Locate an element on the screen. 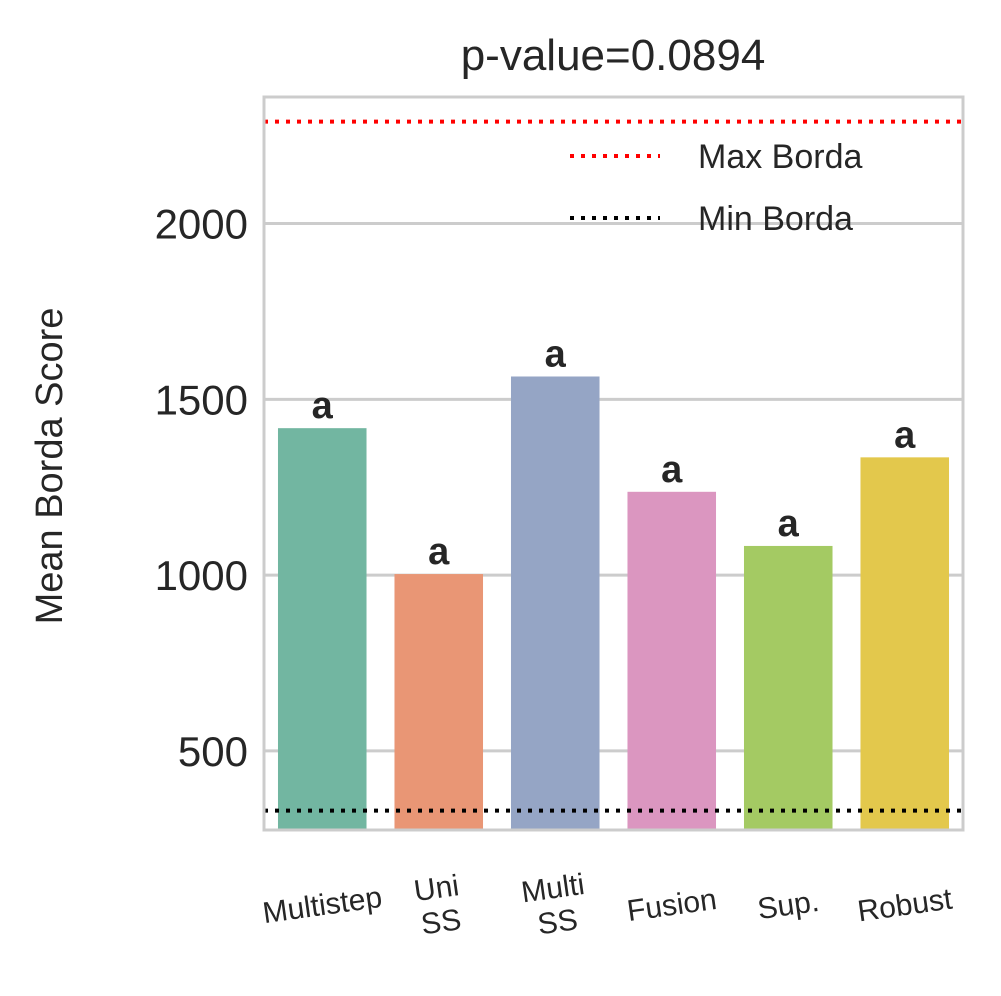  y-tick-label: 1000 is located at coordinates (201, 575).